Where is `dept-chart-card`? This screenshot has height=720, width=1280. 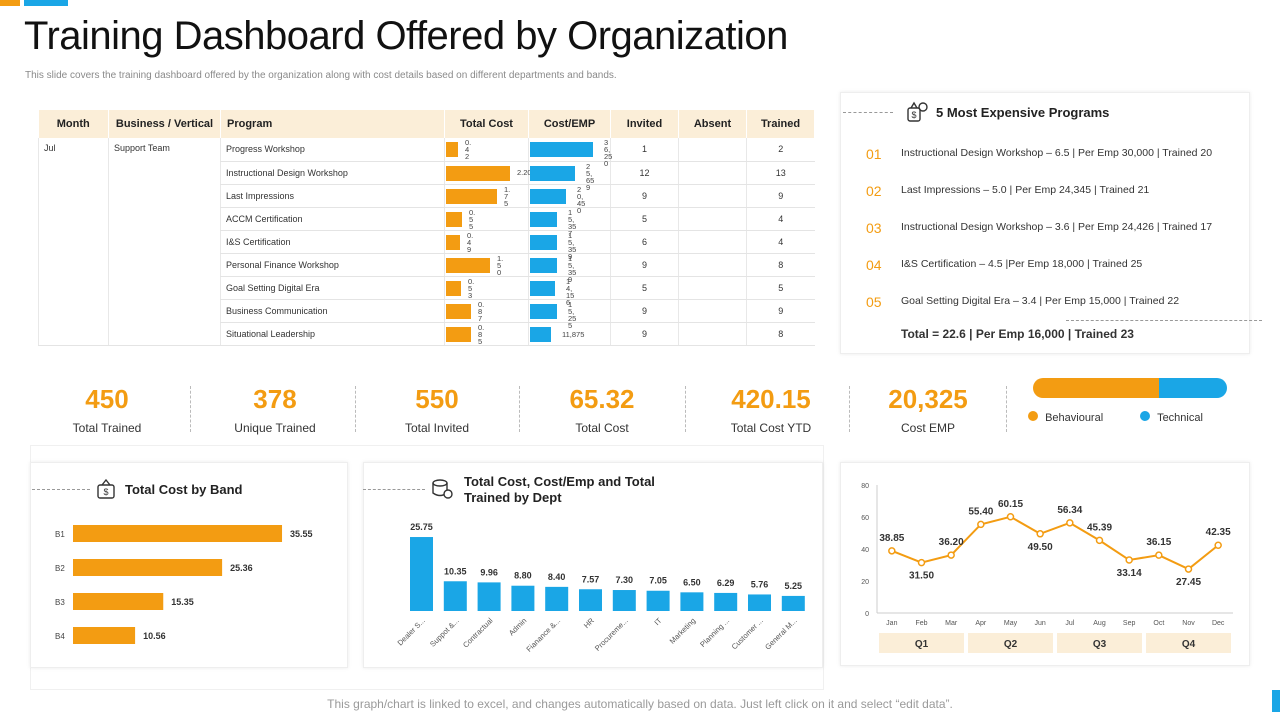
dept-chart-card is located at coordinates (593, 565).